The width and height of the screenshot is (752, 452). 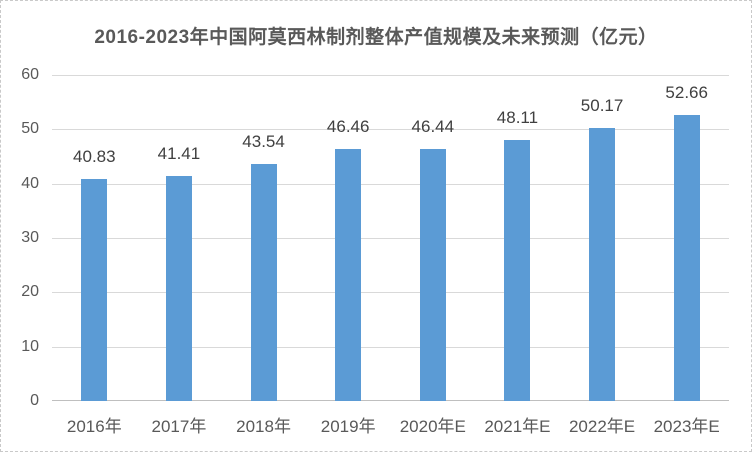 What do you see at coordinates (433, 126) in the screenshot?
I see `data-label: 46.44` at bounding box center [433, 126].